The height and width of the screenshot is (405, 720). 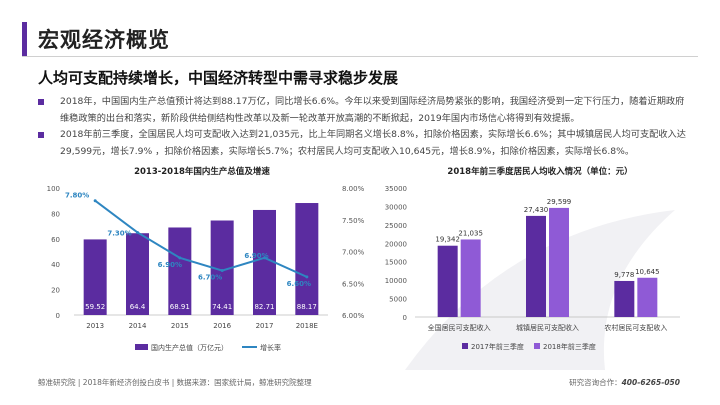 What do you see at coordinates (569, 346) in the screenshot?
I see `legend-2018-label: 2018年前三季度` at bounding box center [569, 346].